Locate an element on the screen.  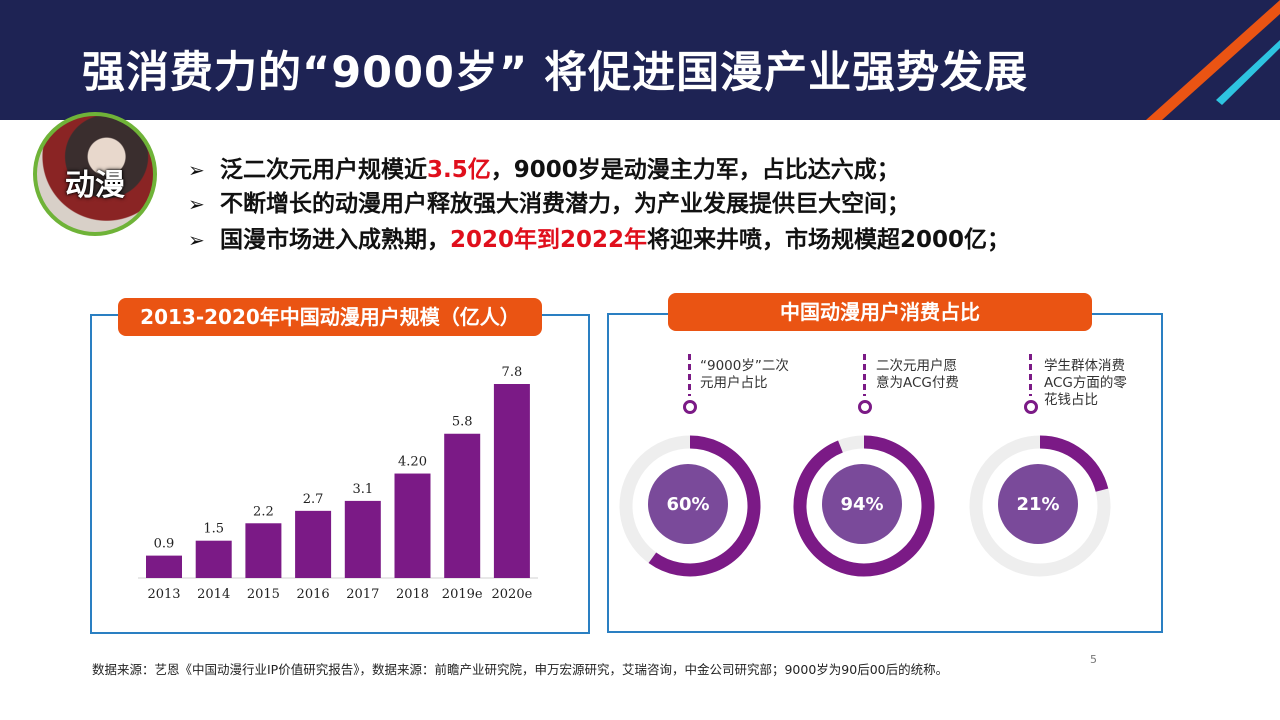
donut-value: 21% is located at coordinates (1038, 504).